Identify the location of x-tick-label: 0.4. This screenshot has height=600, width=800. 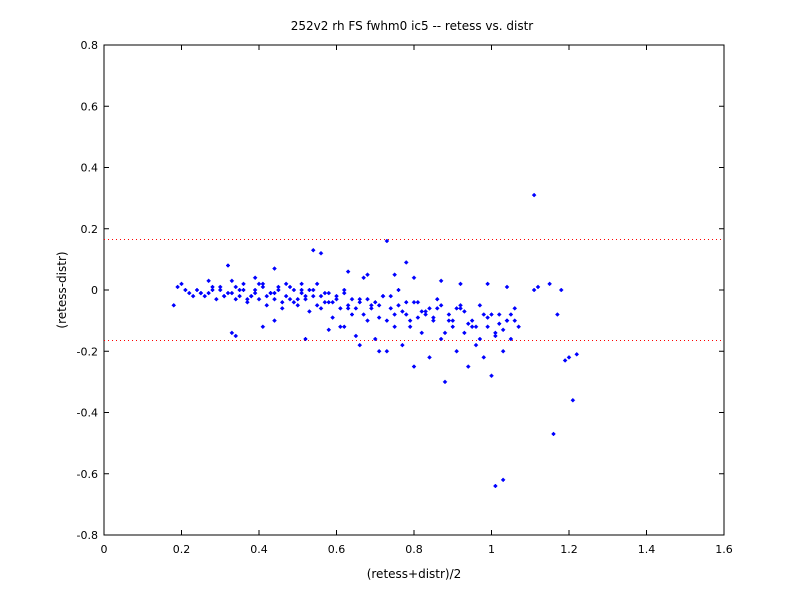
(259, 549).